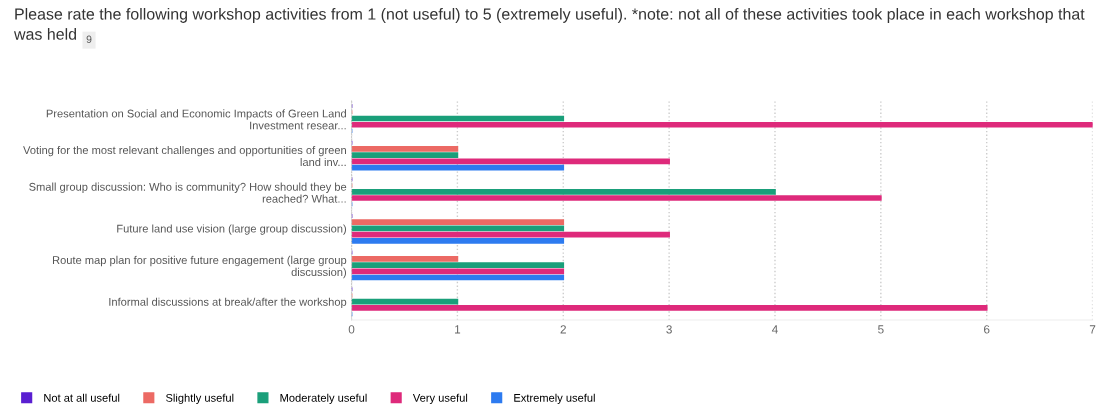  I want to click on y-tick-label: Future land use vision (large group discussion), so click(232, 229).